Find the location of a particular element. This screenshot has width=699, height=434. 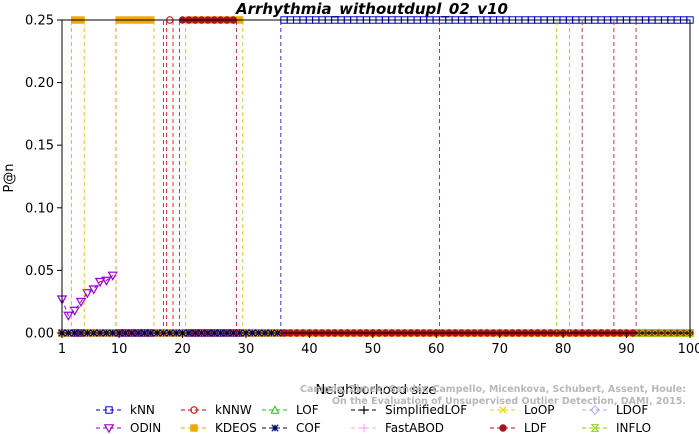

legend-label: LDF is located at coordinates (535, 427).